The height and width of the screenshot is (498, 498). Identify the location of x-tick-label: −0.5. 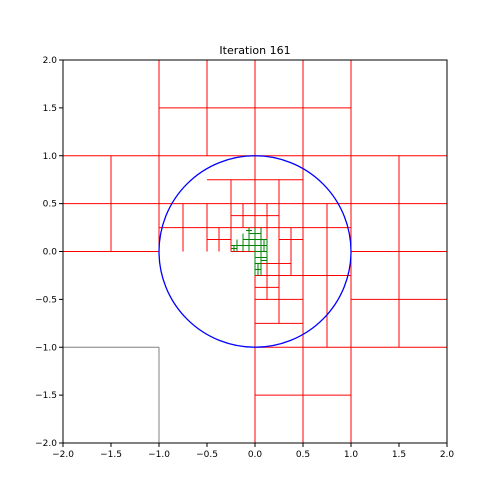
(207, 455).